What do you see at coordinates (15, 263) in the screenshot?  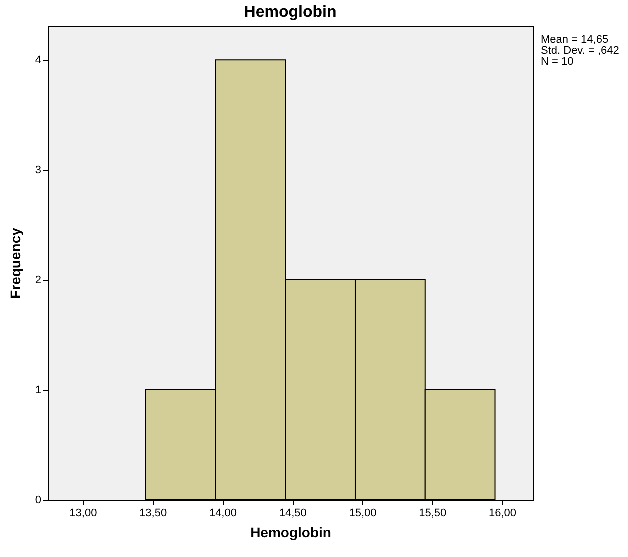 I see `y-axis-title: Frequency` at bounding box center [15, 263].